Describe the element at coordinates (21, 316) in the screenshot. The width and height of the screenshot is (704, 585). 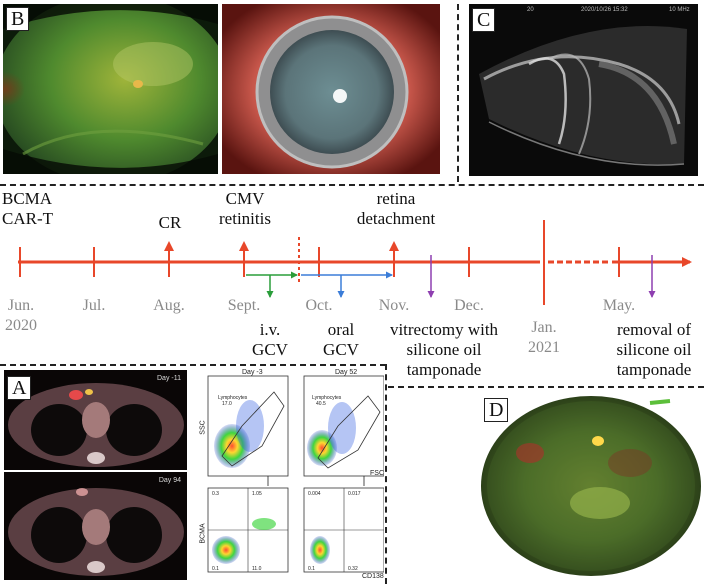
I see `month-jun: Jun. 2020` at that location.